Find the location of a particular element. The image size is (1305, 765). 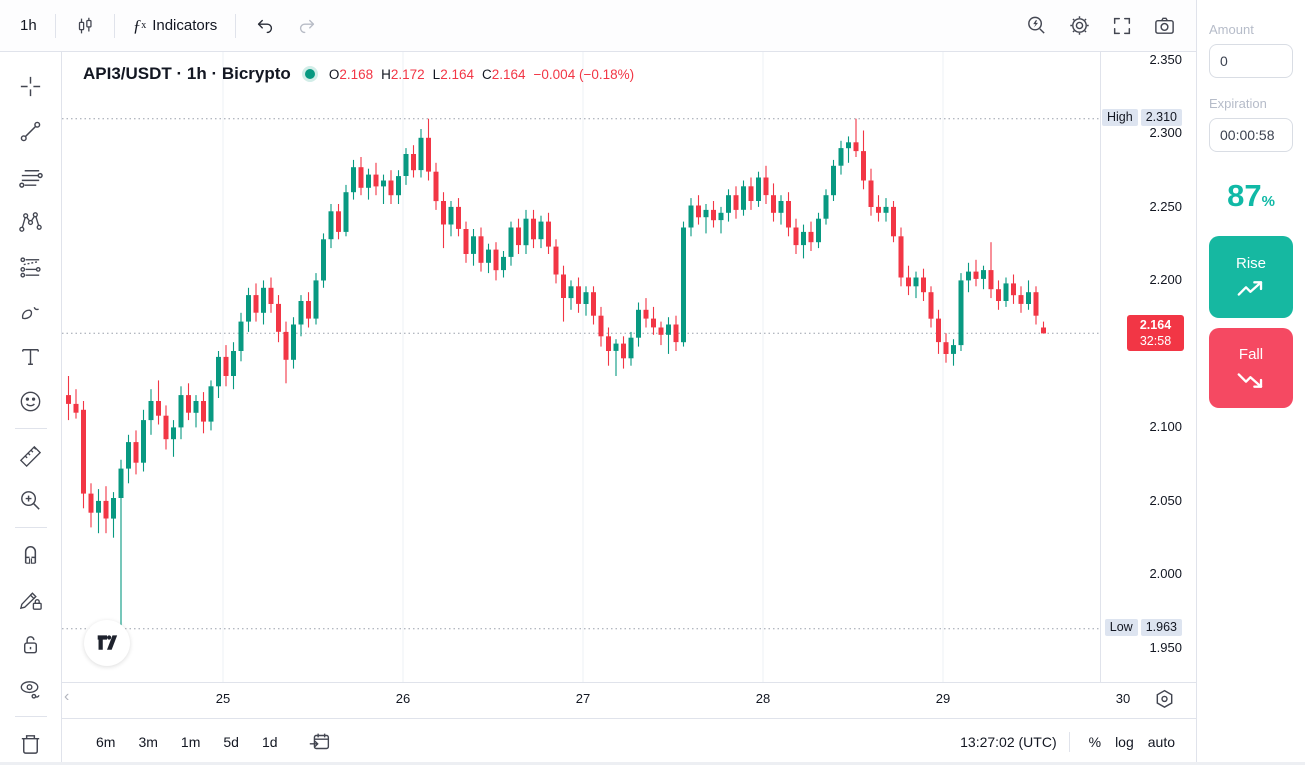

price-tick: 2.300 is located at coordinates (1165, 133).